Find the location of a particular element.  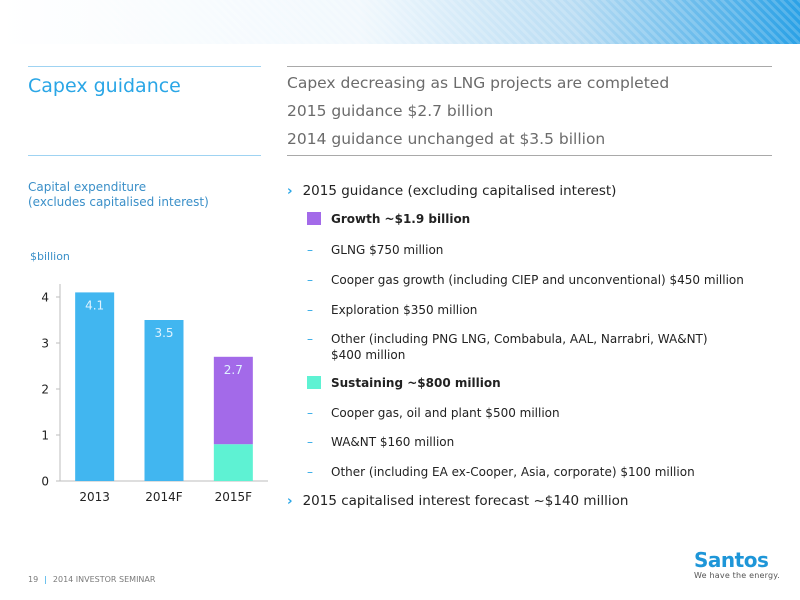

x-tick-label: 2013 is located at coordinates (94, 497).